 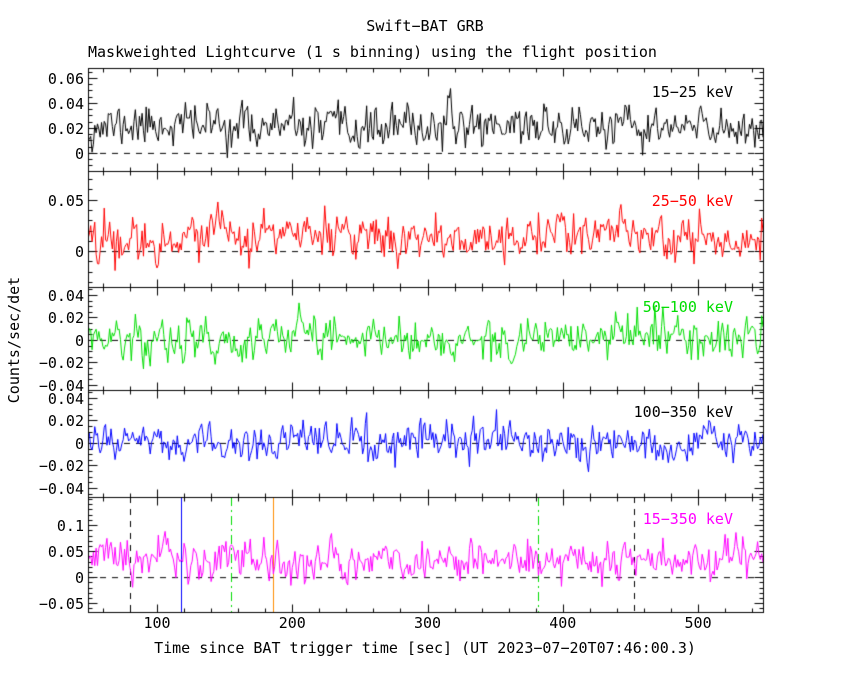 I want to click on x-tick-label: 300, so click(x=427, y=623).